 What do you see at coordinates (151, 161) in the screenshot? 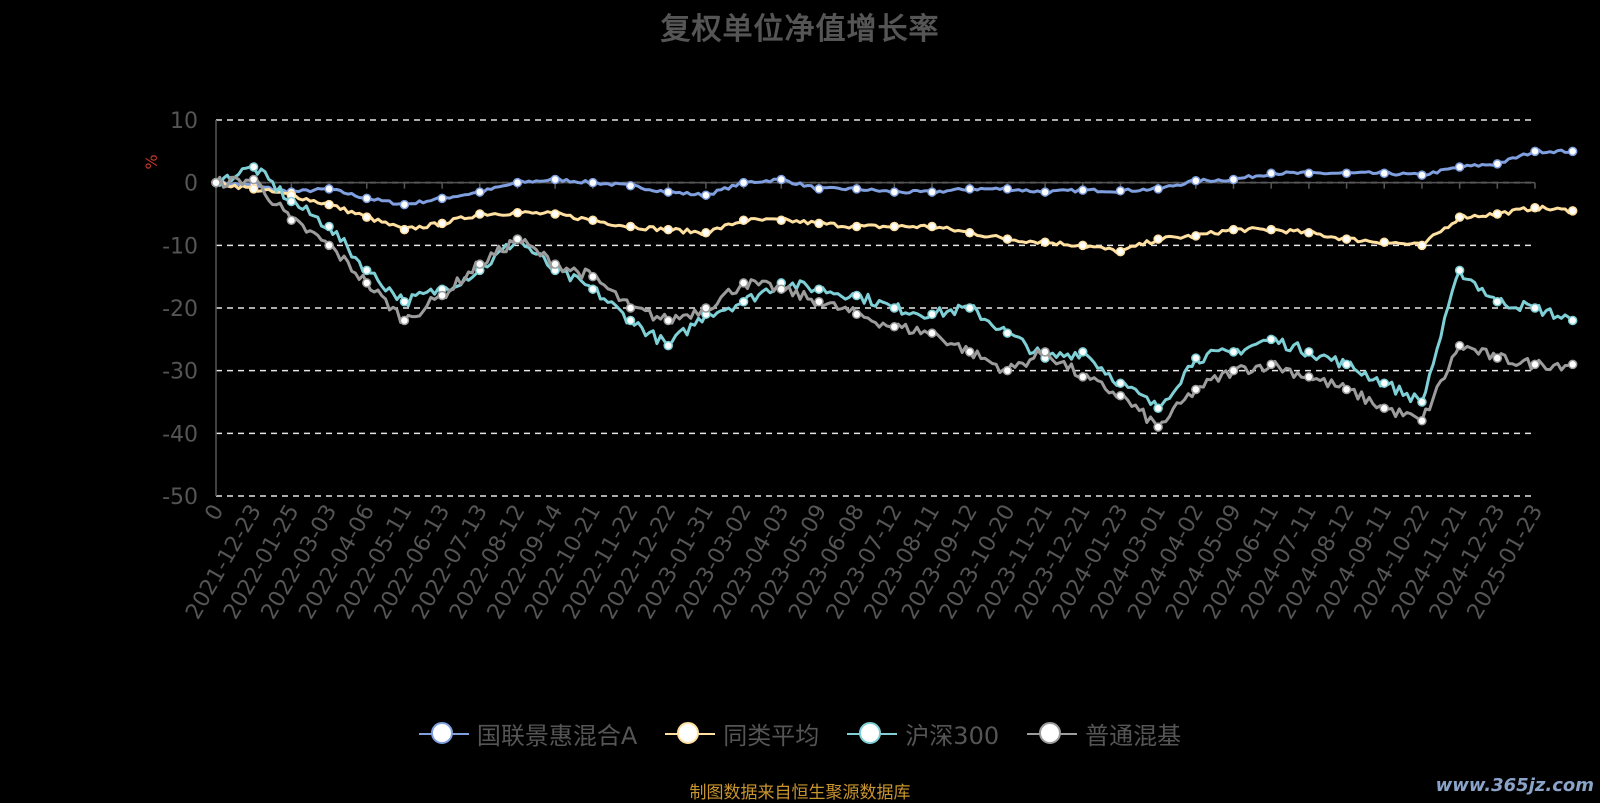
I see `y-axis-unit: %` at bounding box center [151, 161].